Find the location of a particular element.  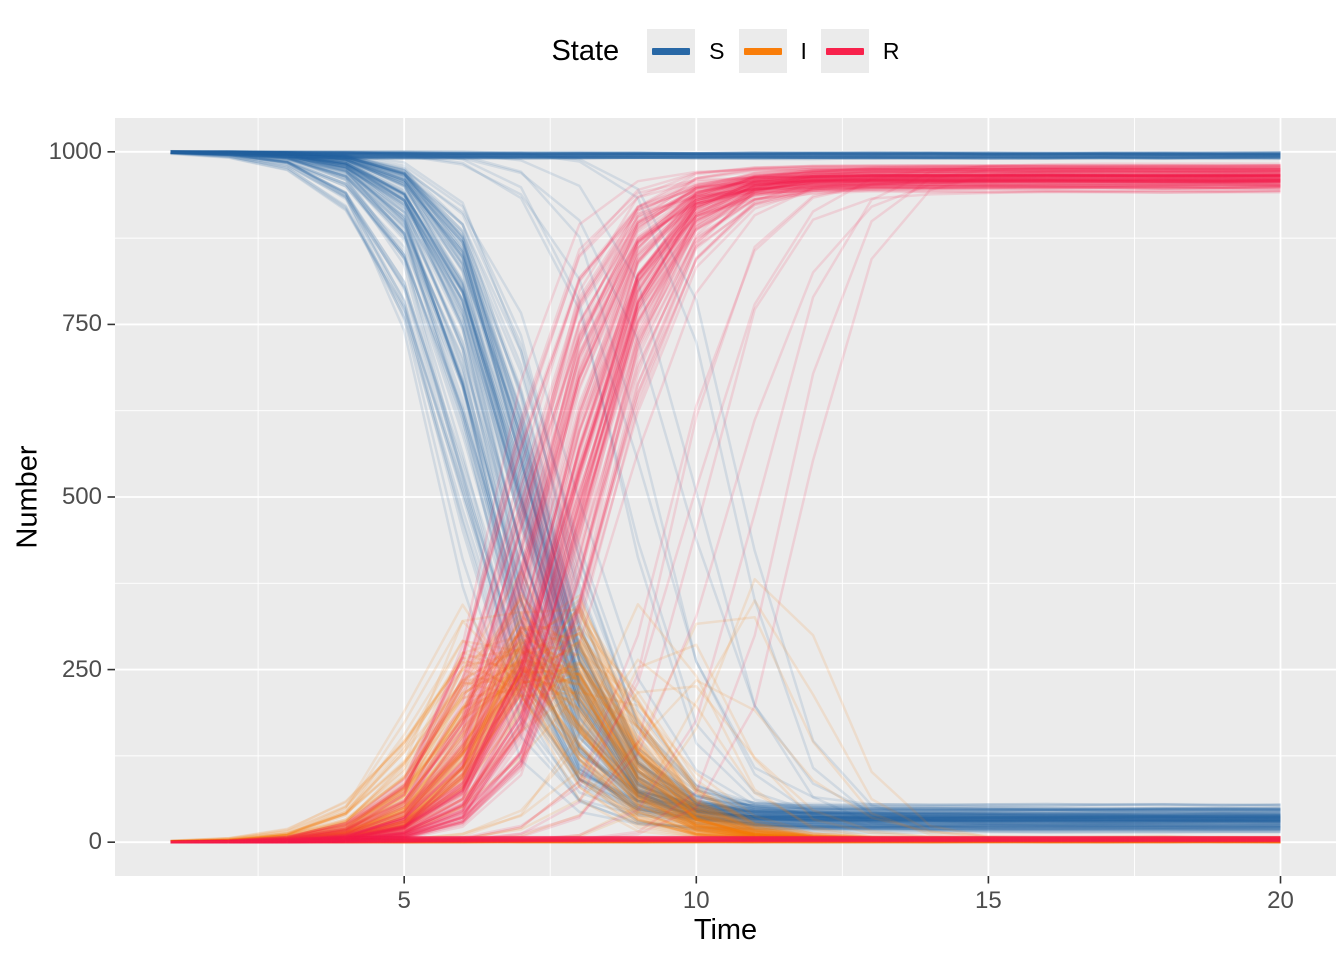

legend-key-line-i-icon is located at coordinates (762, 51).